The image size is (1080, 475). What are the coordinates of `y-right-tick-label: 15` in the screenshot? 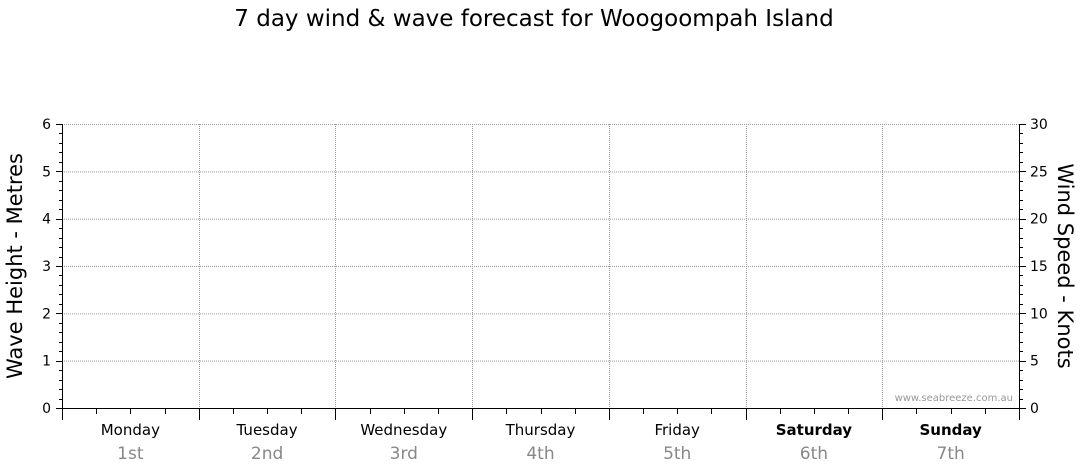 It's located at (1039, 267).